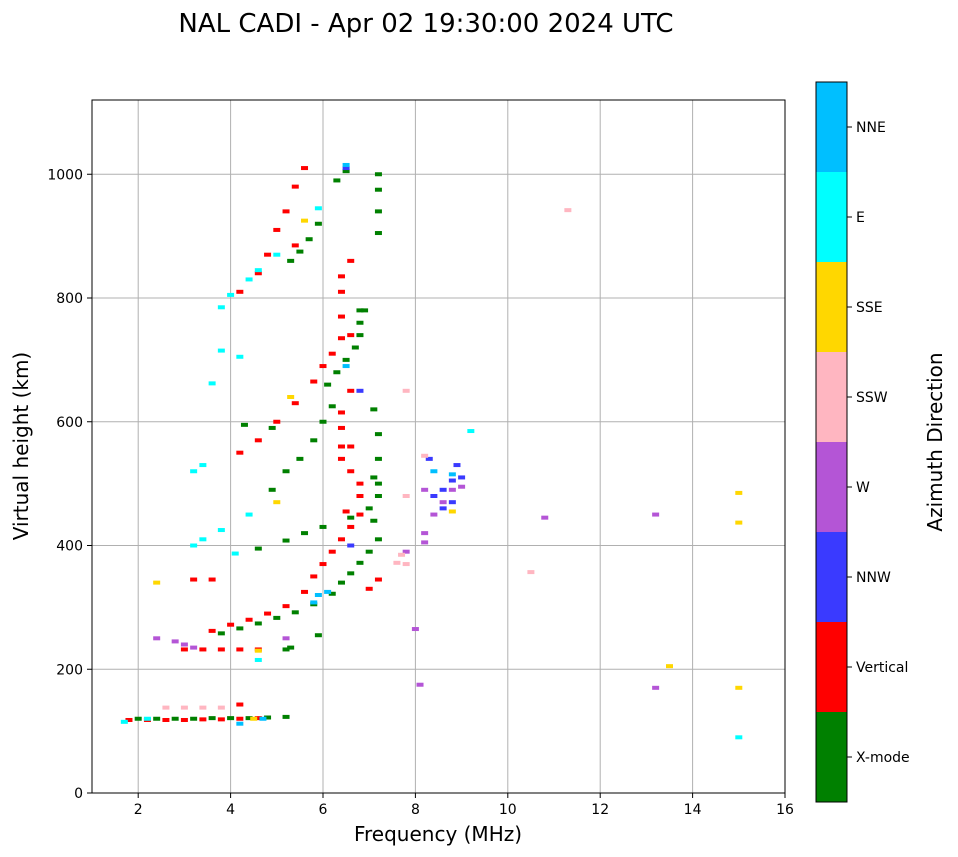 The width and height of the screenshot is (958, 857). What do you see at coordinates (464, 805) in the screenshot?
I see `x-axis: 2 4 6 8 10 12 14 16` at bounding box center [464, 805].